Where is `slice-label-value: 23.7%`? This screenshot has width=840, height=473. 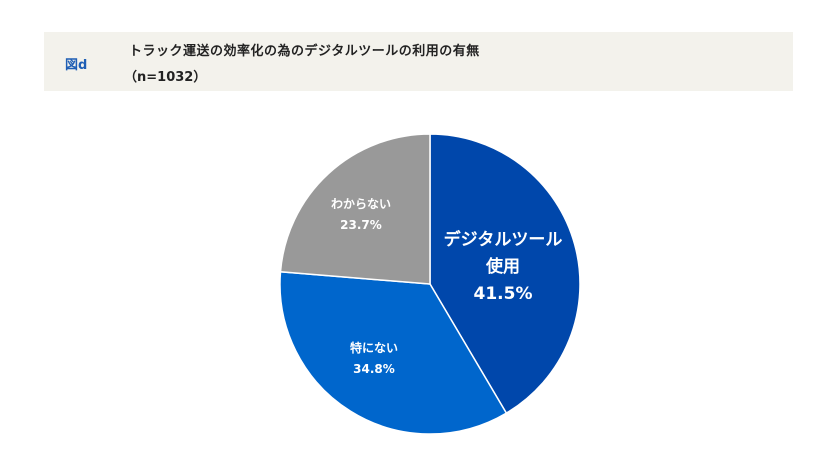 slice-label-value: 23.7% is located at coordinates (361, 225).